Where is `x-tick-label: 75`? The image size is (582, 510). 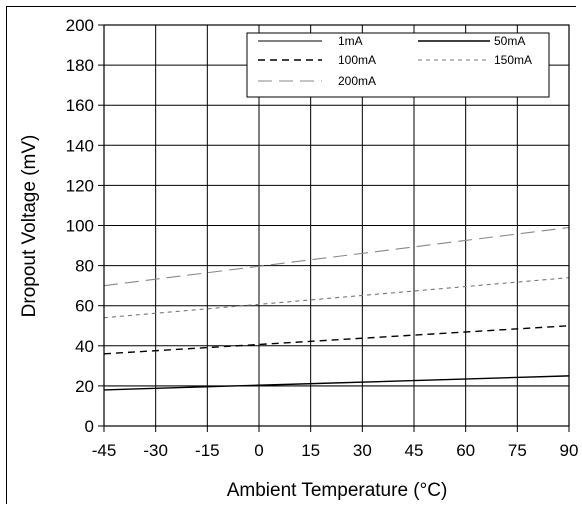
x-tick-label: 75 is located at coordinates (517, 450).